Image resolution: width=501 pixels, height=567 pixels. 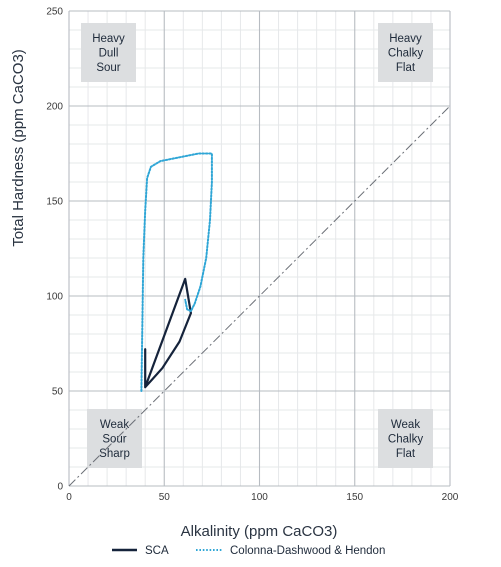 I want to click on y-tick-label: 100, so click(x=54, y=297).